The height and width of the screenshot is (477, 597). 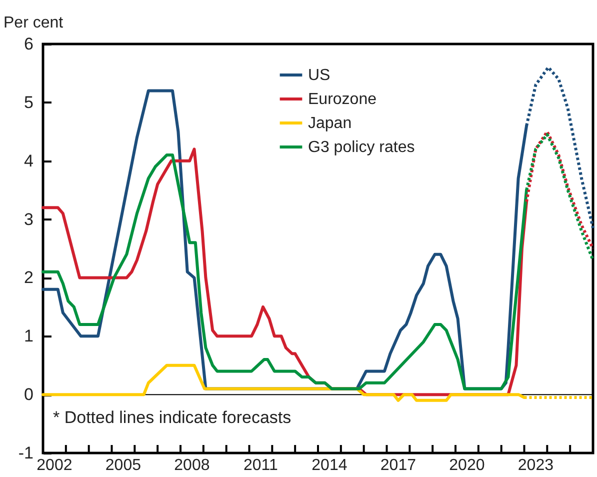 I want to click on legend-label: Japan, so click(x=330, y=123).